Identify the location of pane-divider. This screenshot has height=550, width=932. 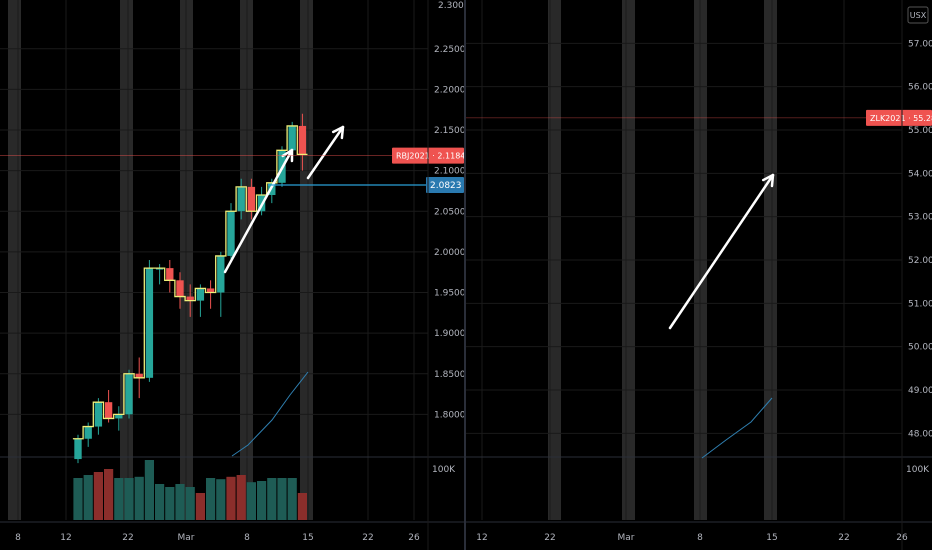
(465, 275).